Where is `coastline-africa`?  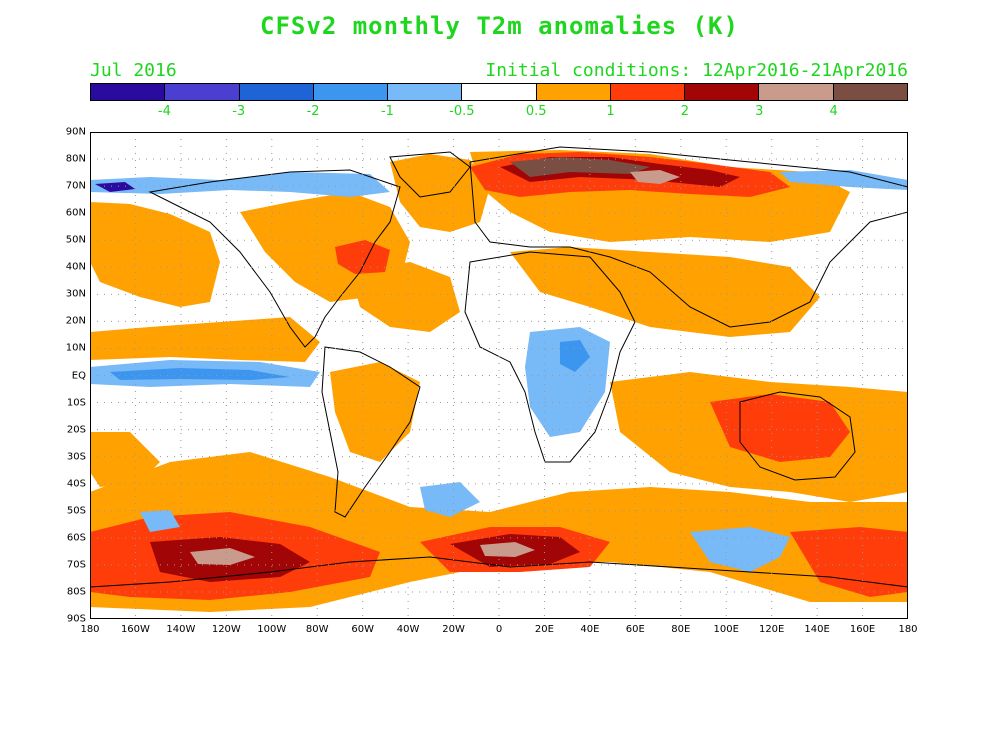 coastline-africa is located at coordinates (550, 357).